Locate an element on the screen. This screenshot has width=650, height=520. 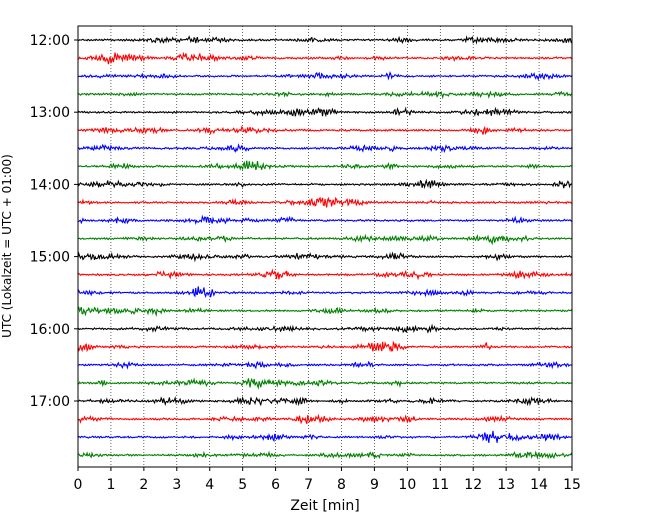
x-tick-label: 9 is located at coordinates (374, 485).